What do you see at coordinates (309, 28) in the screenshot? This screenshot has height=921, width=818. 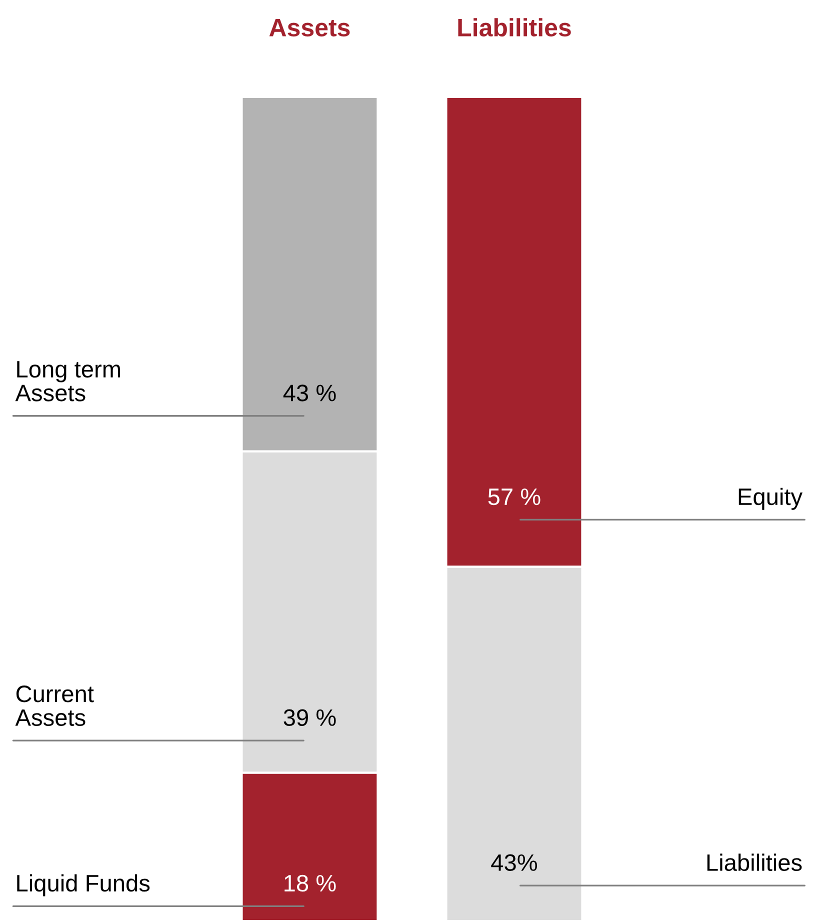 I see `x-tick-label: Assets` at bounding box center [309, 28].